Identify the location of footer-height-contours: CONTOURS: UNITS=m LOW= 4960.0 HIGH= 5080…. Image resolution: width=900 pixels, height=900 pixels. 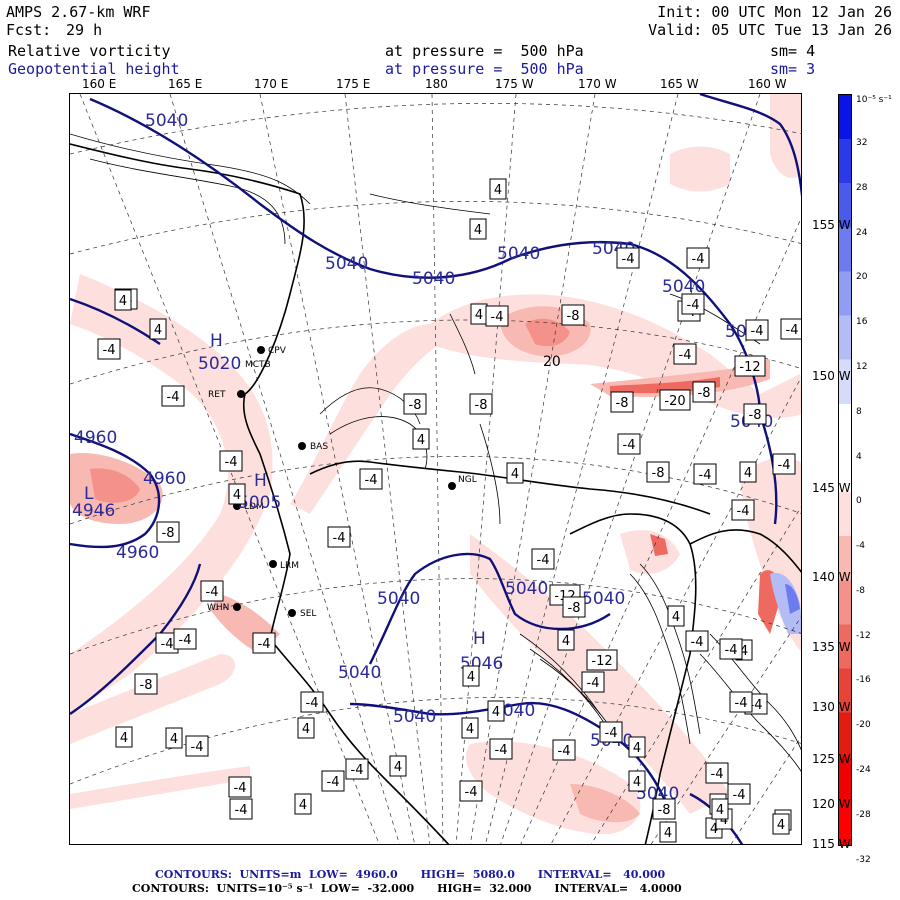
(410, 874).